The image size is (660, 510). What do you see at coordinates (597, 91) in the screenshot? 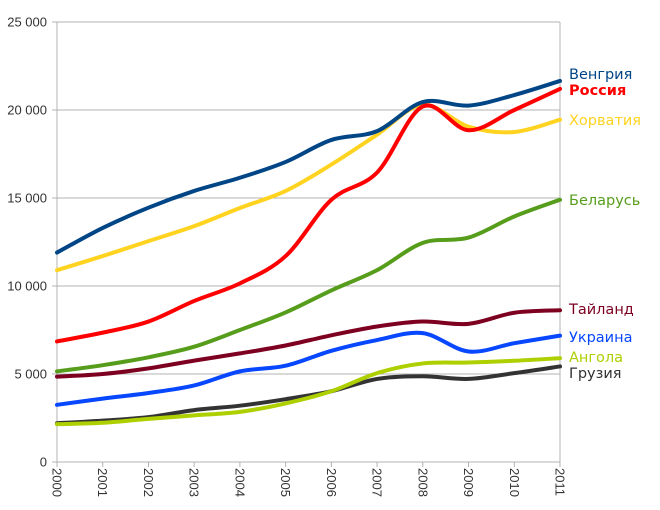
I see `legend-label: Россия` at bounding box center [597, 91].